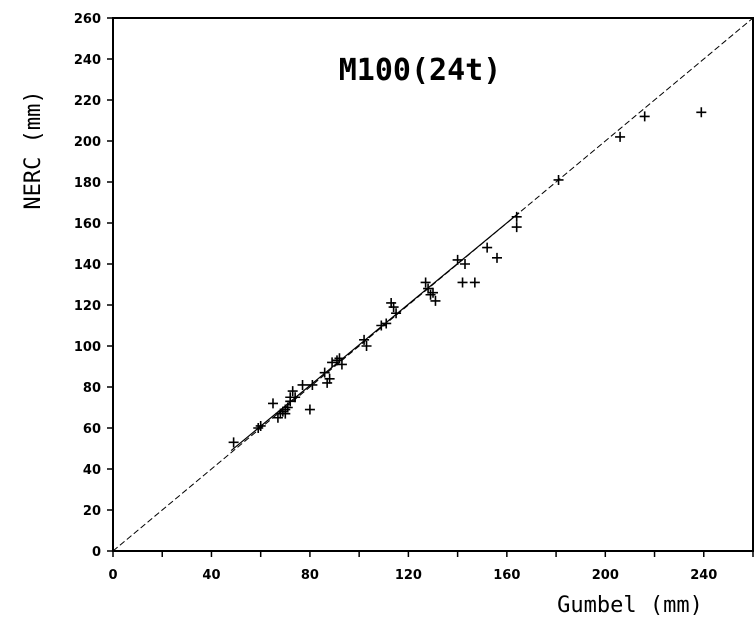 Image resolution: width=756 pixels, height=621 pixels. I want to click on x-tick-label: 40, so click(211, 575).